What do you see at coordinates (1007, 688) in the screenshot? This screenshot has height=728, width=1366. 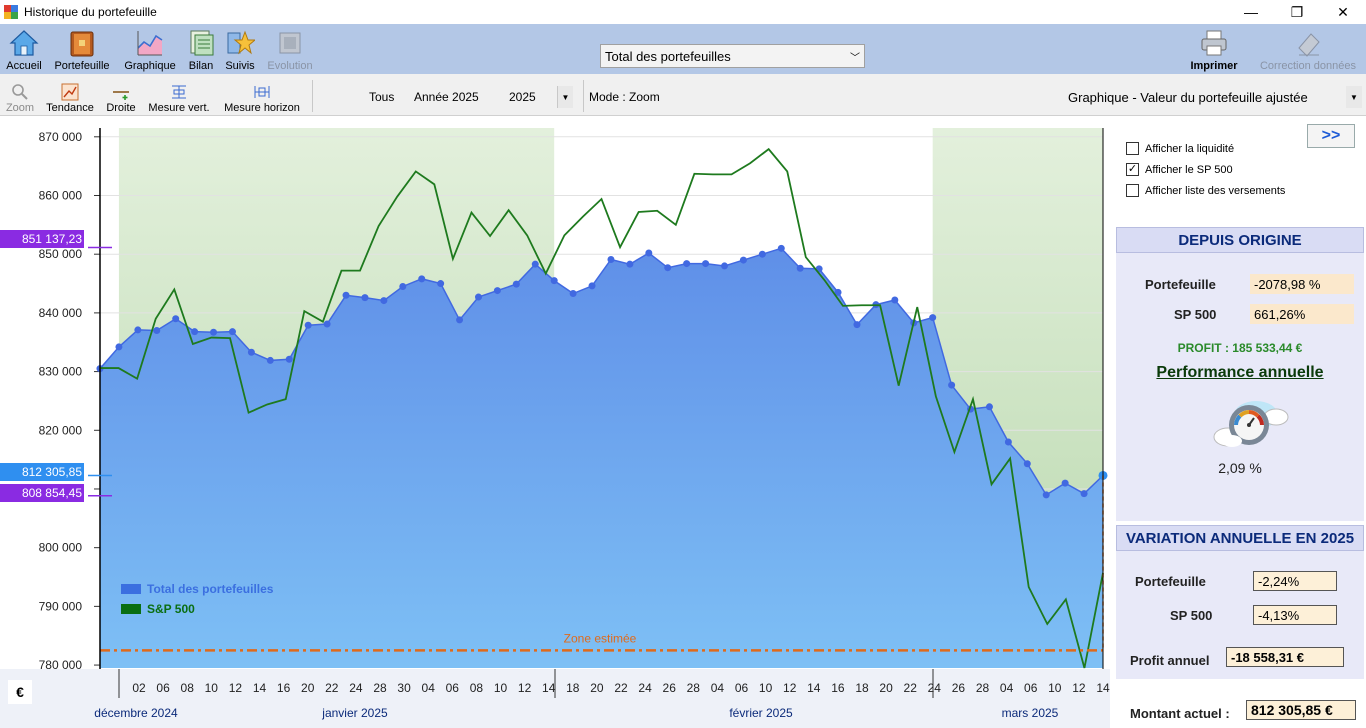 I see `x-tick-label-36: 04` at bounding box center [1007, 688].